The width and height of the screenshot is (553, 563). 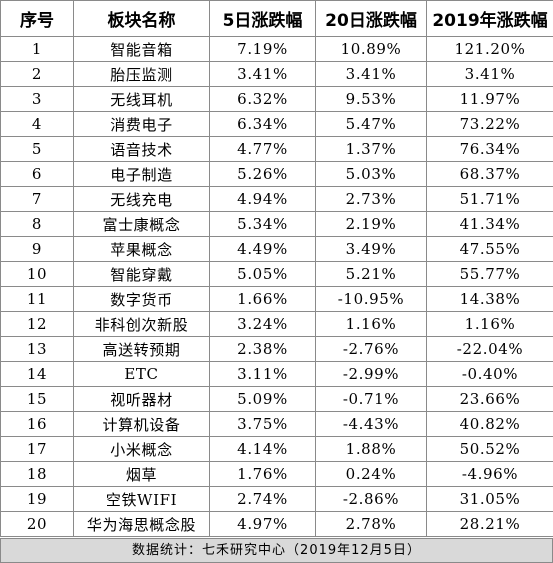 I want to click on cell-sector-name: 电子制造, so click(x=142, y=174).